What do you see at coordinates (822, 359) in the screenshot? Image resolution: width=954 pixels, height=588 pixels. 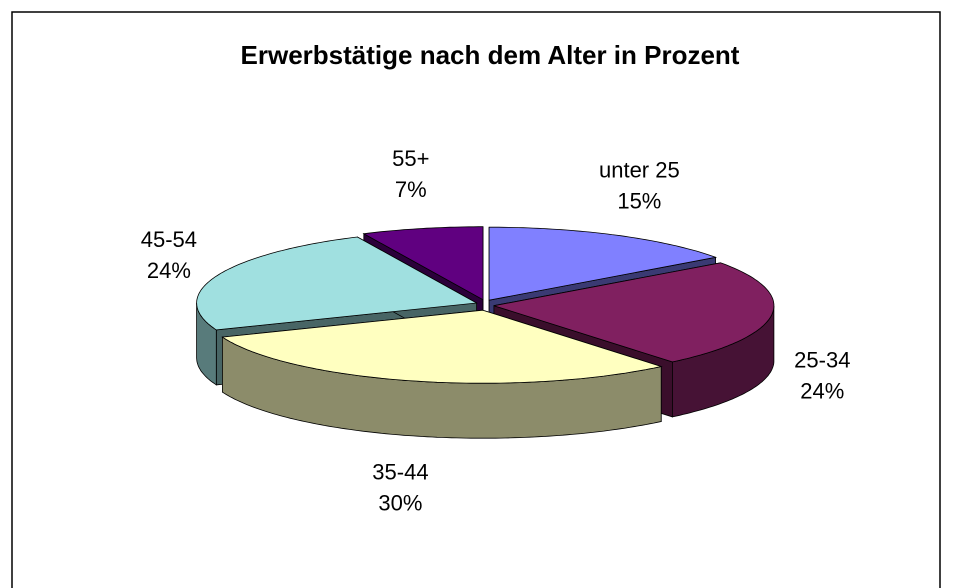 I see `slice-label: 25-34` at bounding box center [822, 359].